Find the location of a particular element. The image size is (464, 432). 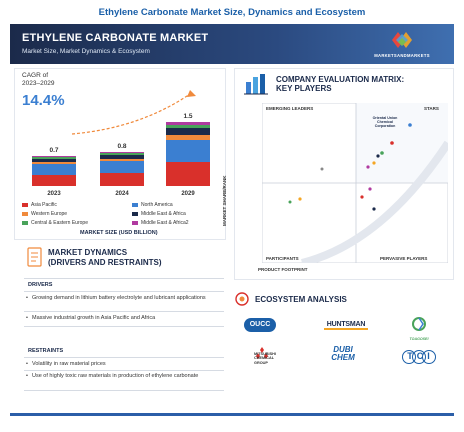

bar-category-label: 2024 is located at coordinates (122, 194).